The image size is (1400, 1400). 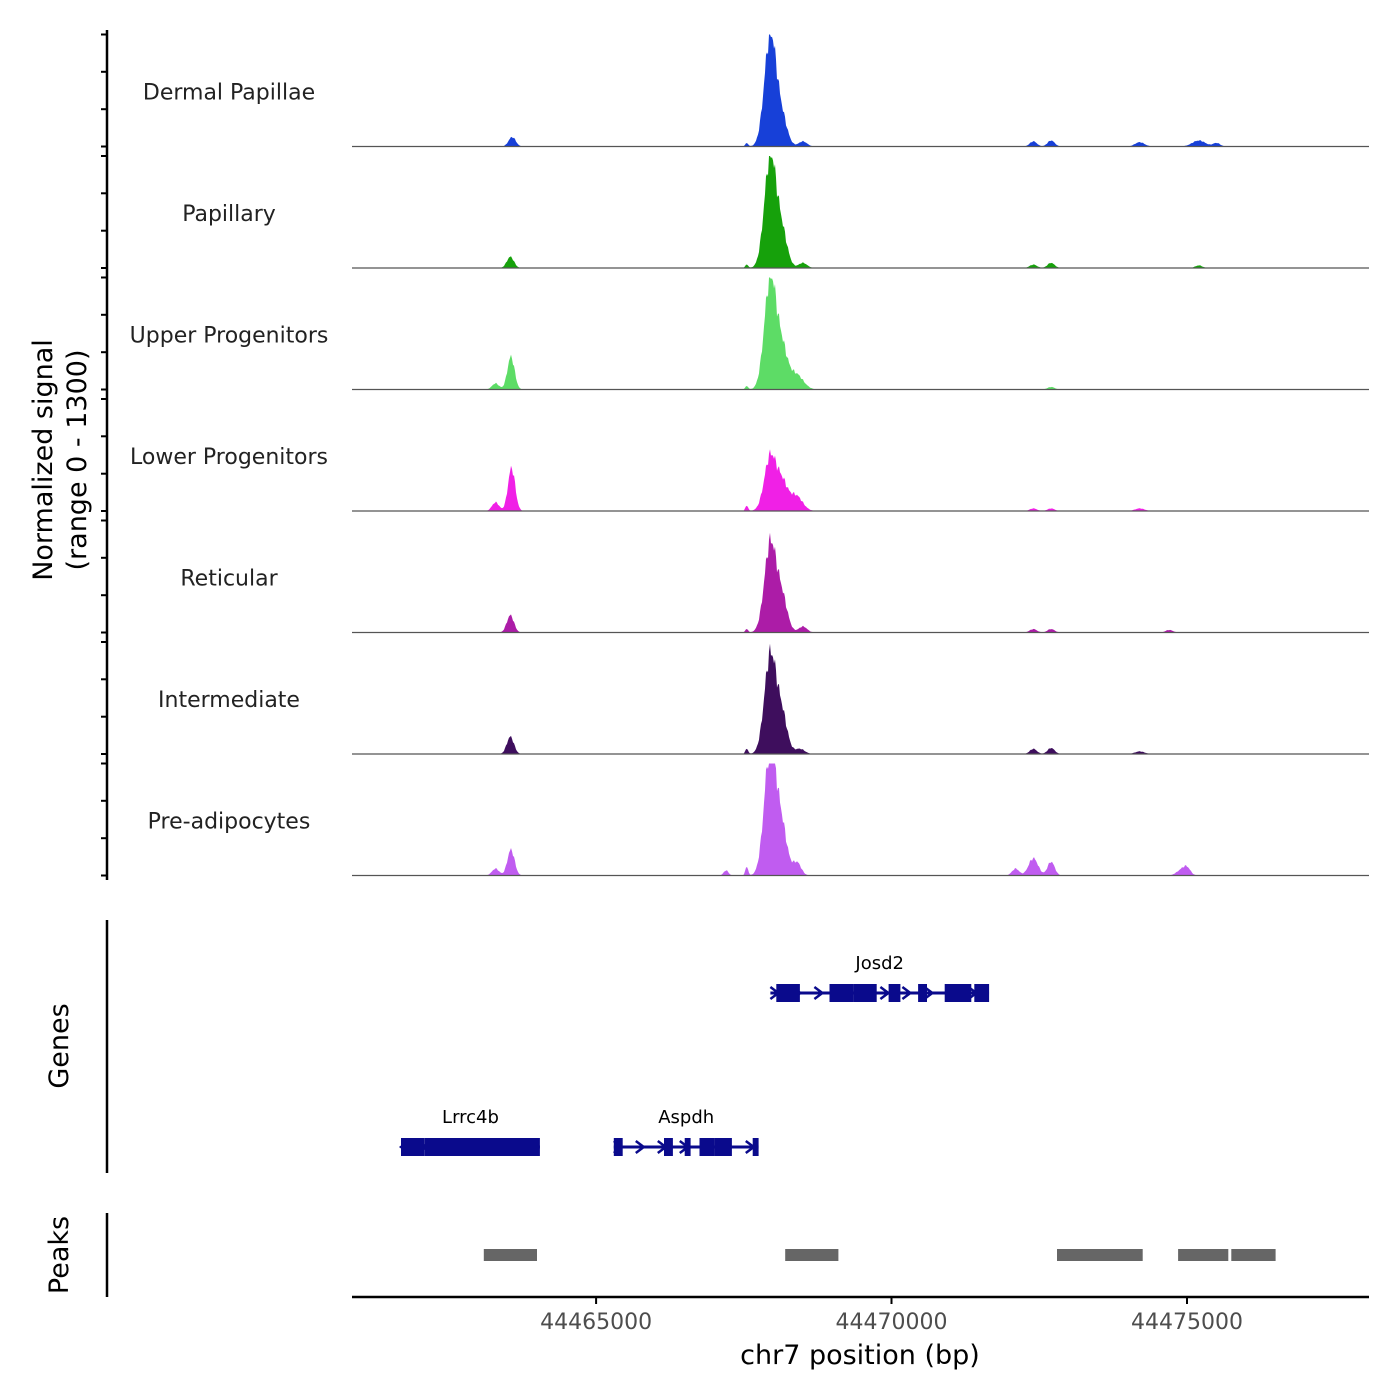 I want to click on track-label-dermal-papillae: Dermal Papillae, so click(x=229, y=93).